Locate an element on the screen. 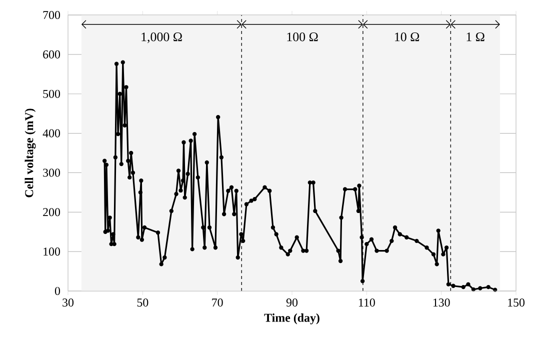 This screenshot has height=350, width=534. x-tick-label: 50 is located at coordinates (142, 302).